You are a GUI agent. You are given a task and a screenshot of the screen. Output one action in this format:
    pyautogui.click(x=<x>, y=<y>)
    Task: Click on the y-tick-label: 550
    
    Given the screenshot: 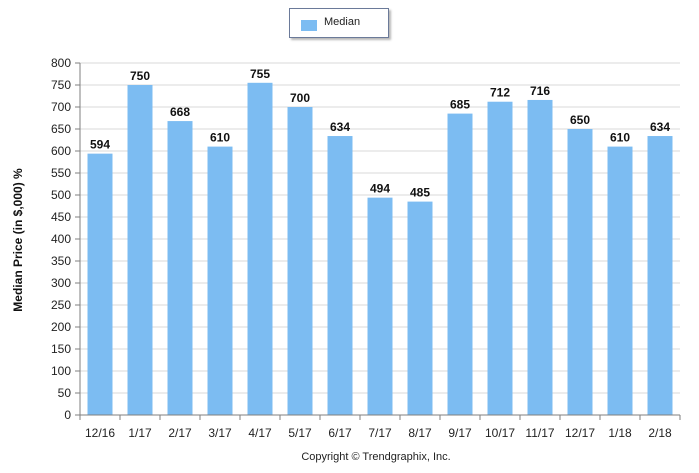 What is the action you would take?
    pyautogui.click(x=61, y=173)
    